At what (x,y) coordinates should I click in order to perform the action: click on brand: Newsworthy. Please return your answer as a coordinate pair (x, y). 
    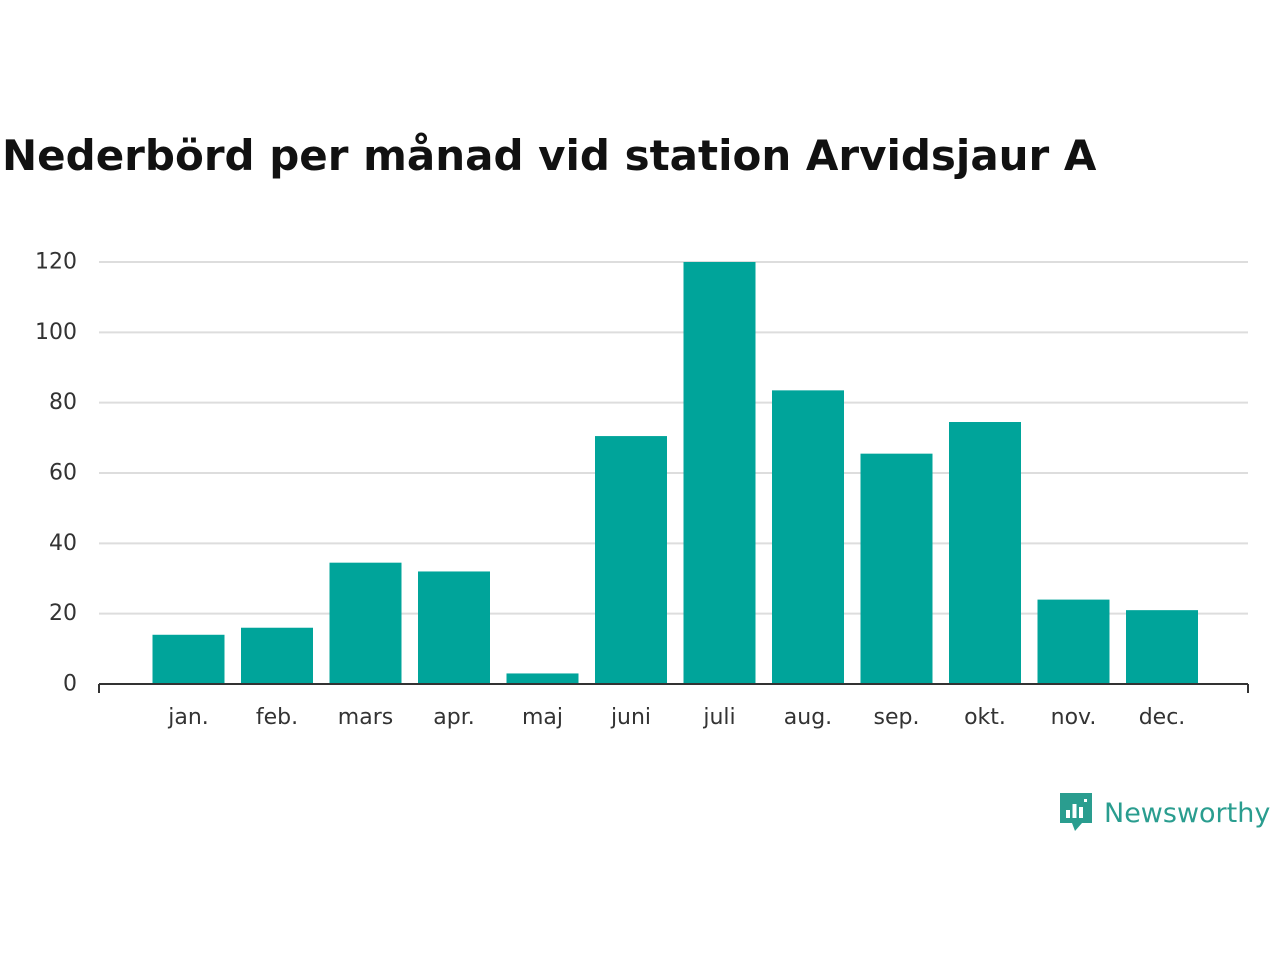
    Looking at the image, I should click on (1164, 813).